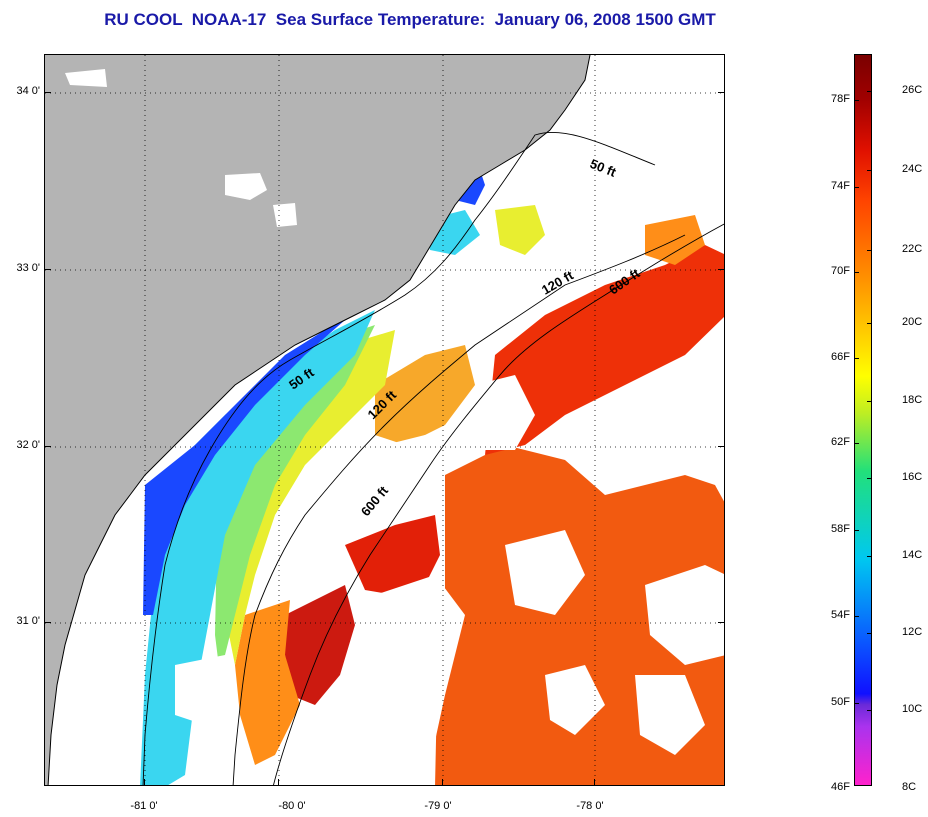 The width and height of the screenshot is (928, 817). Describe the element at coordinates (425, 395) in the screenshot. I see `sst-orange-120ft` at that location.